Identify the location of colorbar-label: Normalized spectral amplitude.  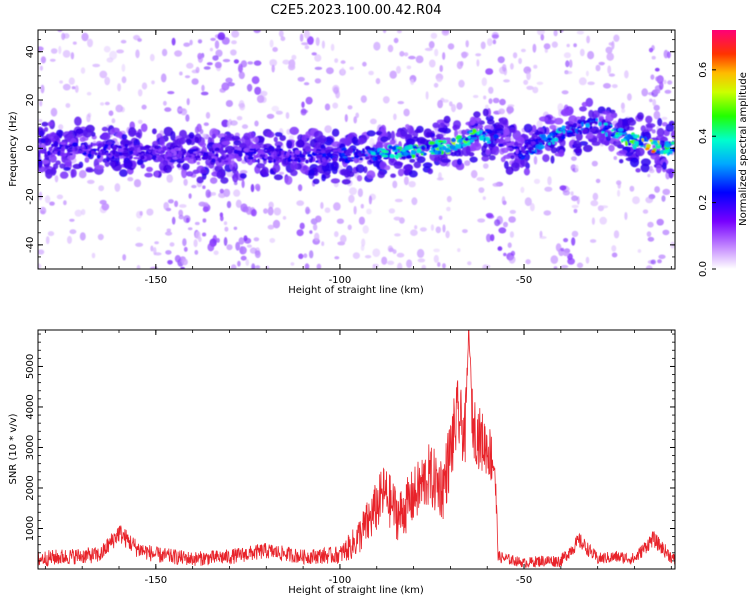
(743, 149).